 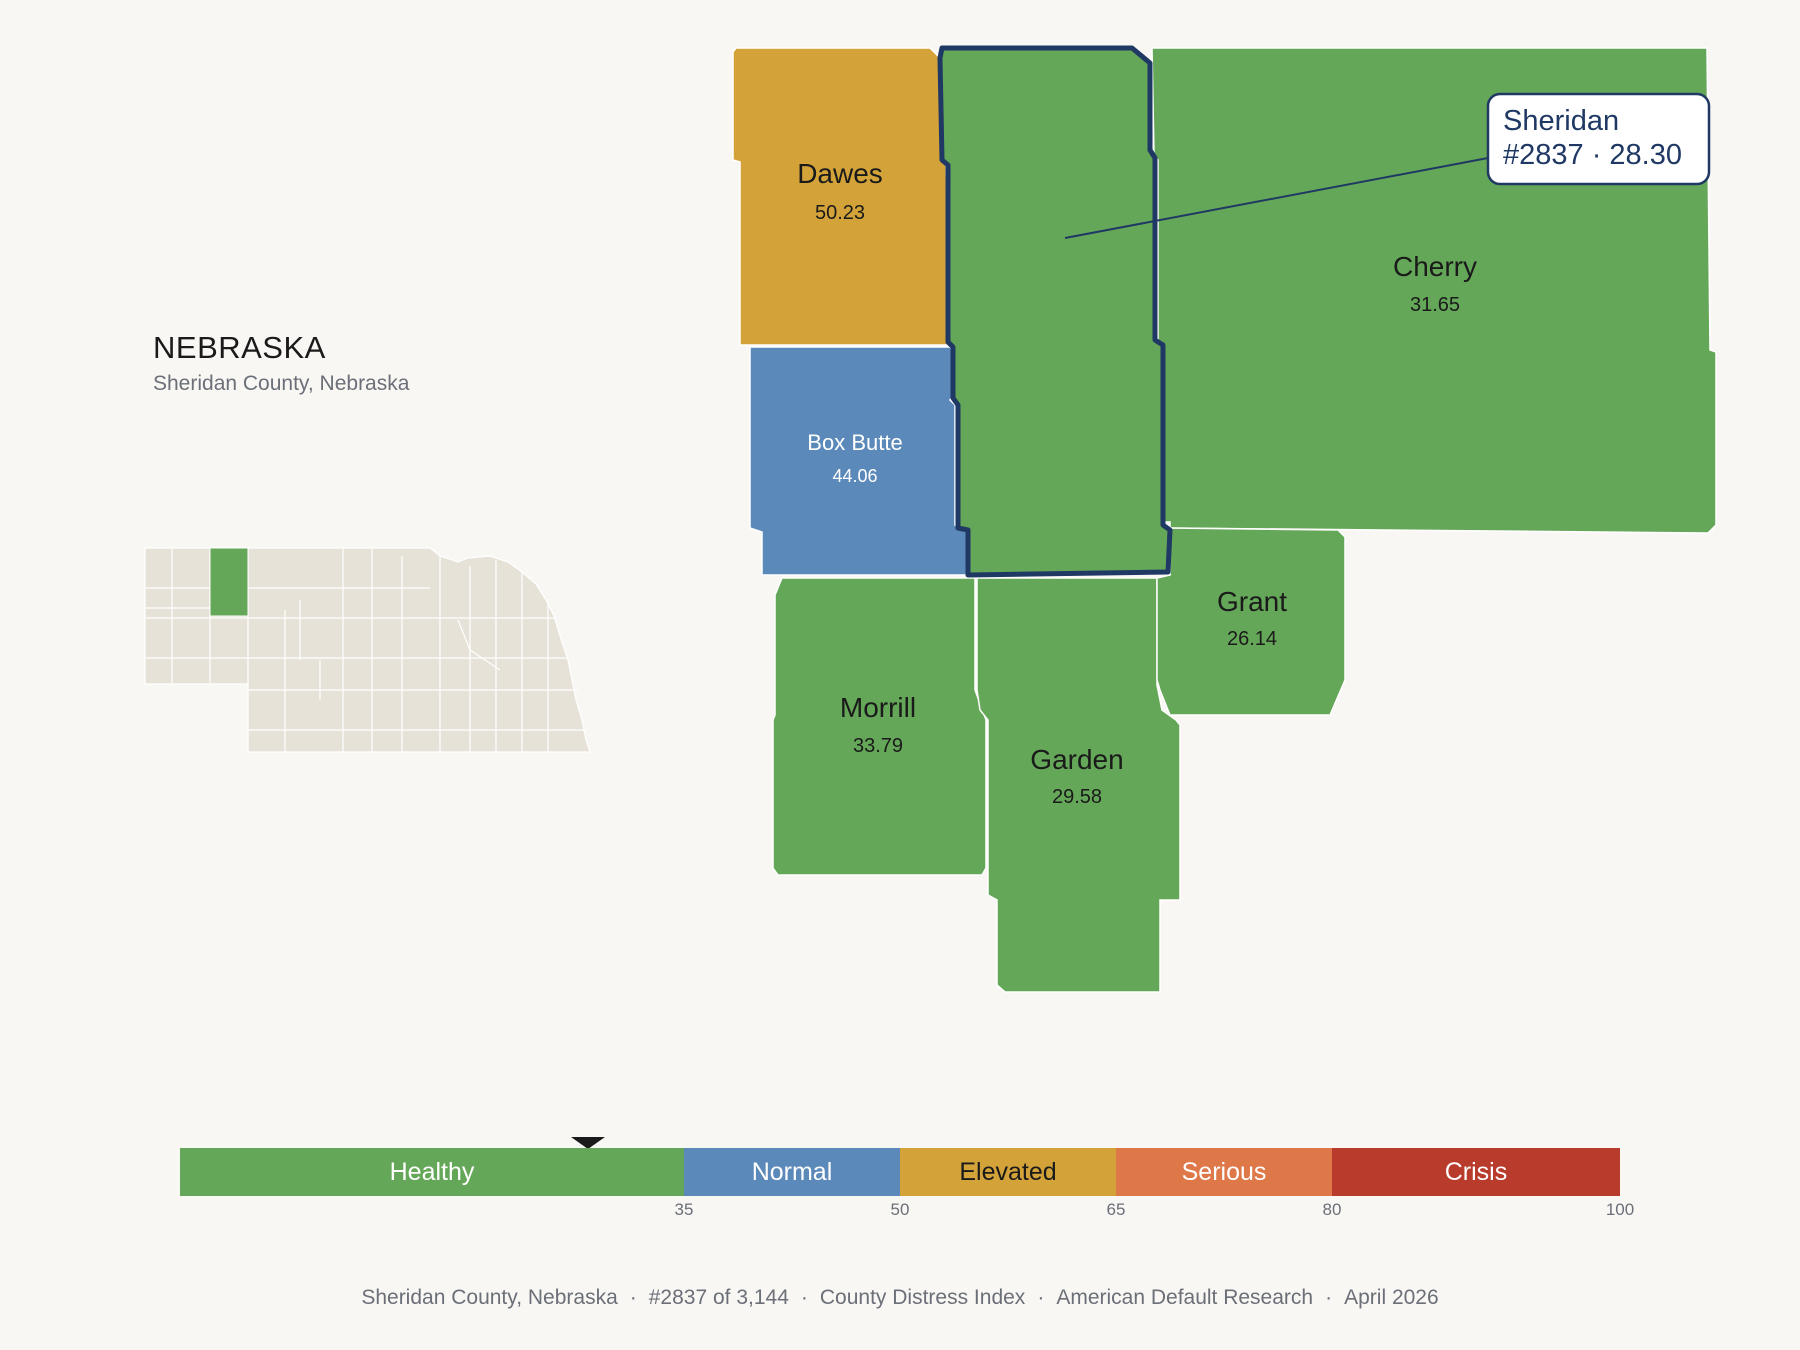 I want to click on county-label-cherry: Cherry, so click(x=1435, y=266).